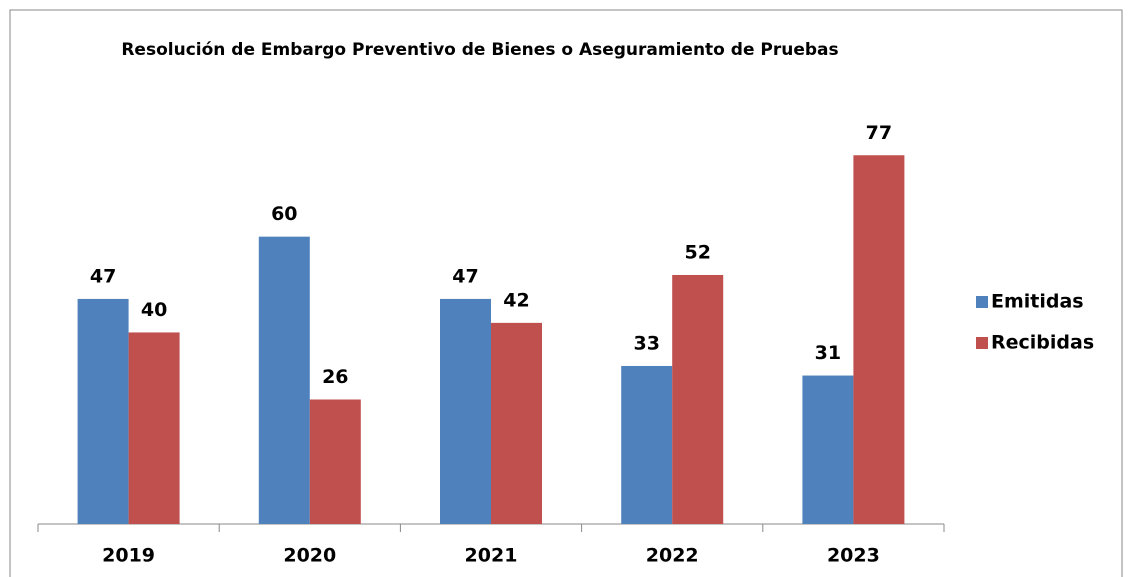  What do you see at coordinates (697, 252) in the screenshot?
I see `value-label: 52` at bounding box center [697, 252].